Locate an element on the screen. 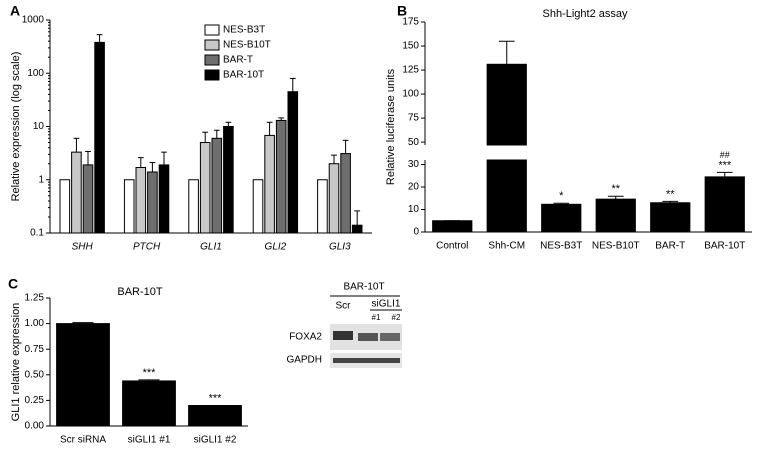  blot-row-label: GAPDH is located at coordinates (304, 360).